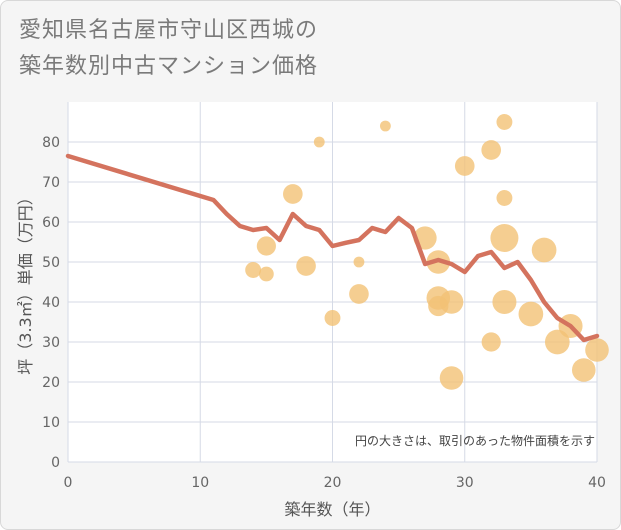 The width and height of the screenshot is (621, 530). Describe the element at coordinates (25, 281) in the screenshot. I see `y-axis-label: 坪（3.3㎡）単価（万円）` at that location.